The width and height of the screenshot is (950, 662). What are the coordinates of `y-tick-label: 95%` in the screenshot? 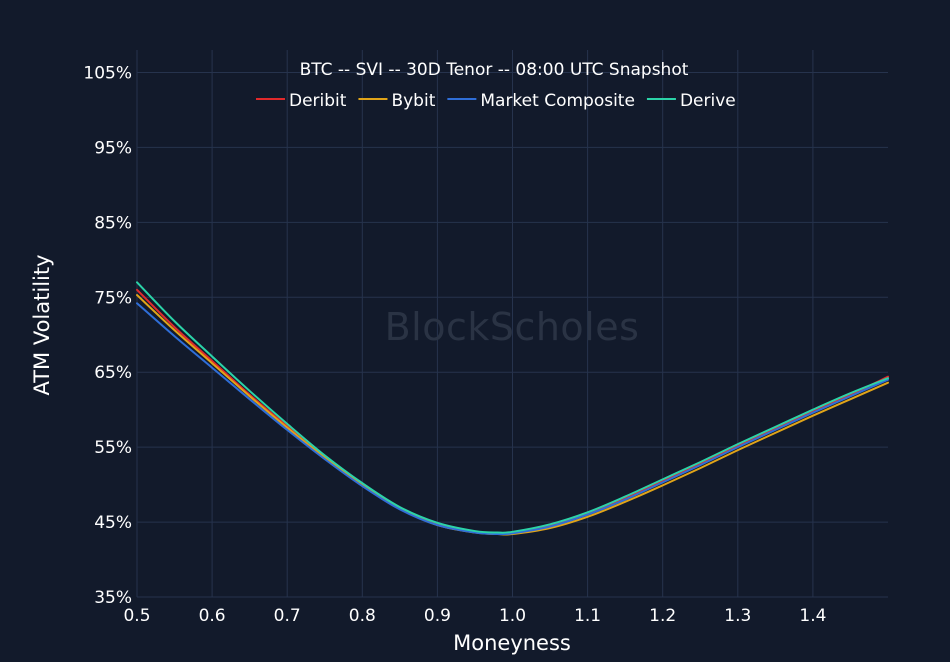 It's located at (113, 148).